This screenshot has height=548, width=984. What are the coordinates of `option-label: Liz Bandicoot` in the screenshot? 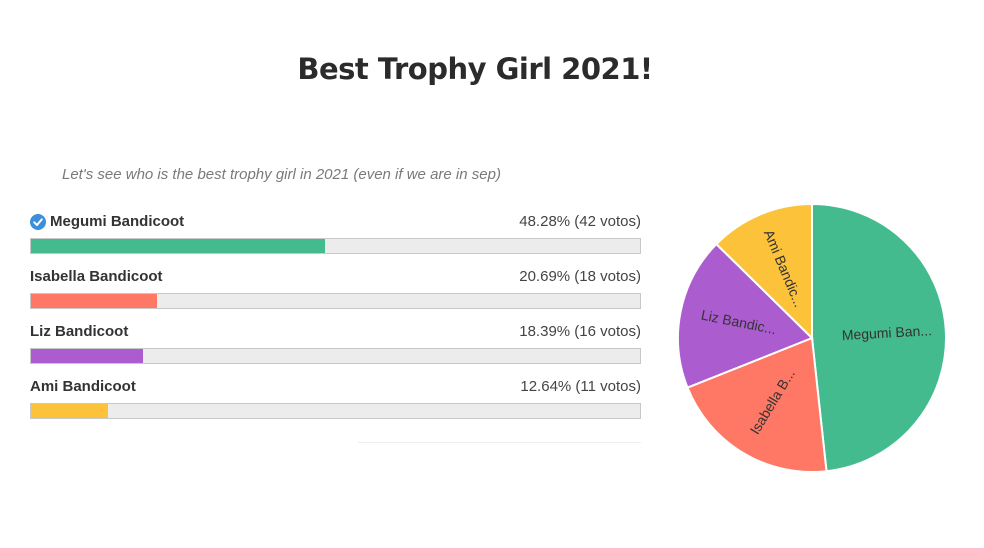 It's located at (79, 331).